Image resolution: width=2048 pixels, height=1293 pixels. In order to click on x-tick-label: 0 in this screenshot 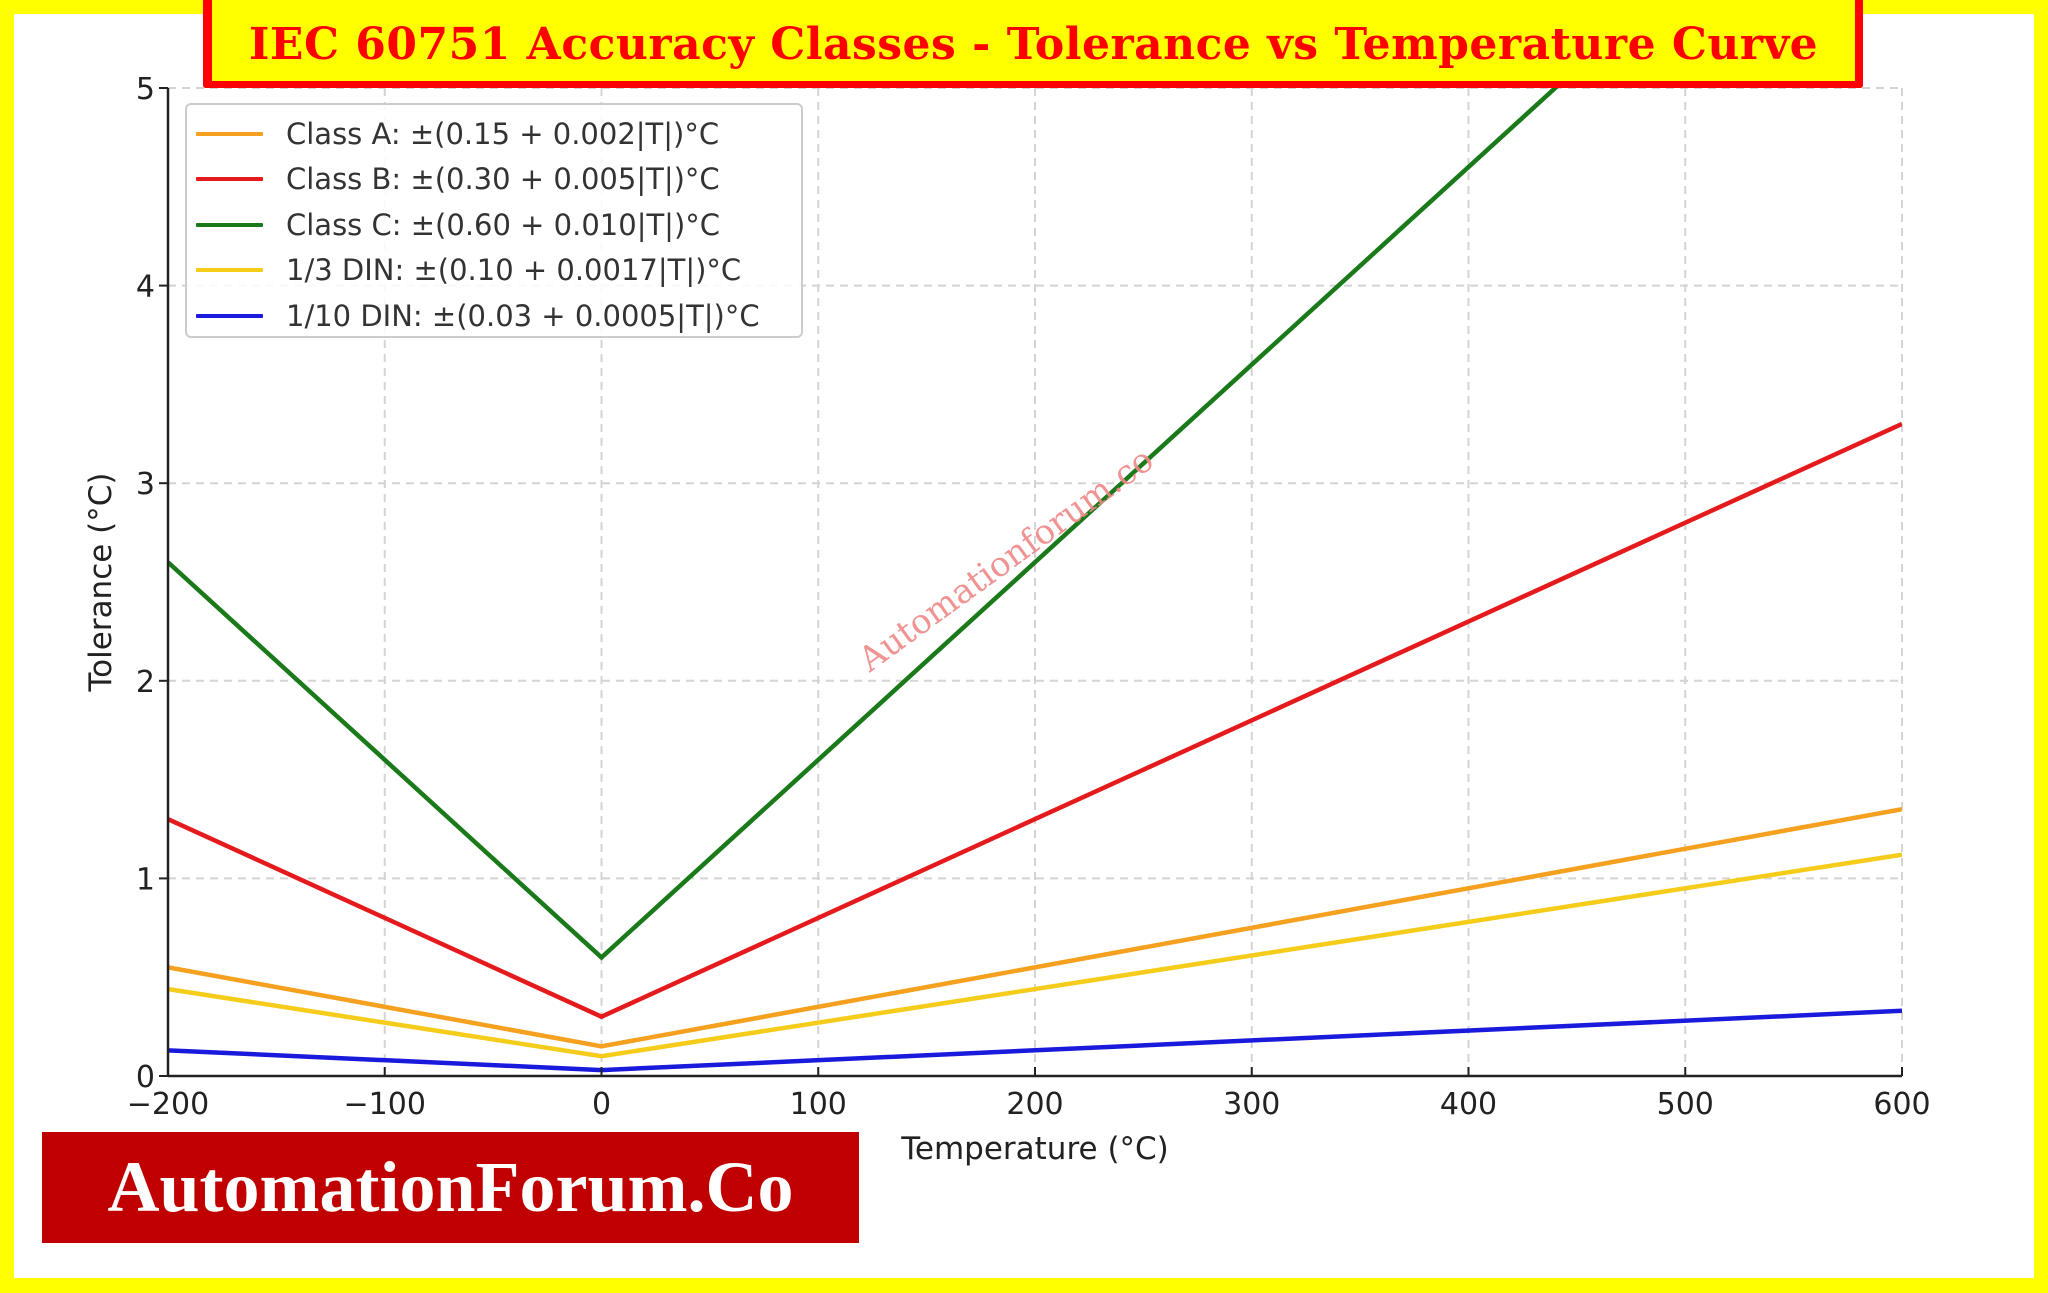, I will do `click(601, 1104)`.